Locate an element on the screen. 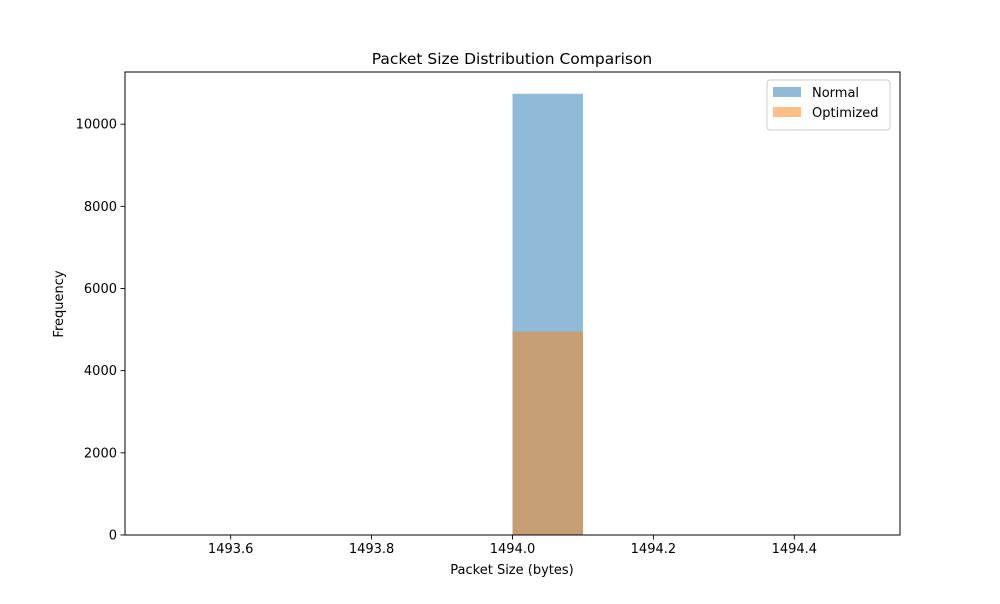 The image size is (1000, 604). x-tick-label: 1494.4 is located at coordinates (795, 549).